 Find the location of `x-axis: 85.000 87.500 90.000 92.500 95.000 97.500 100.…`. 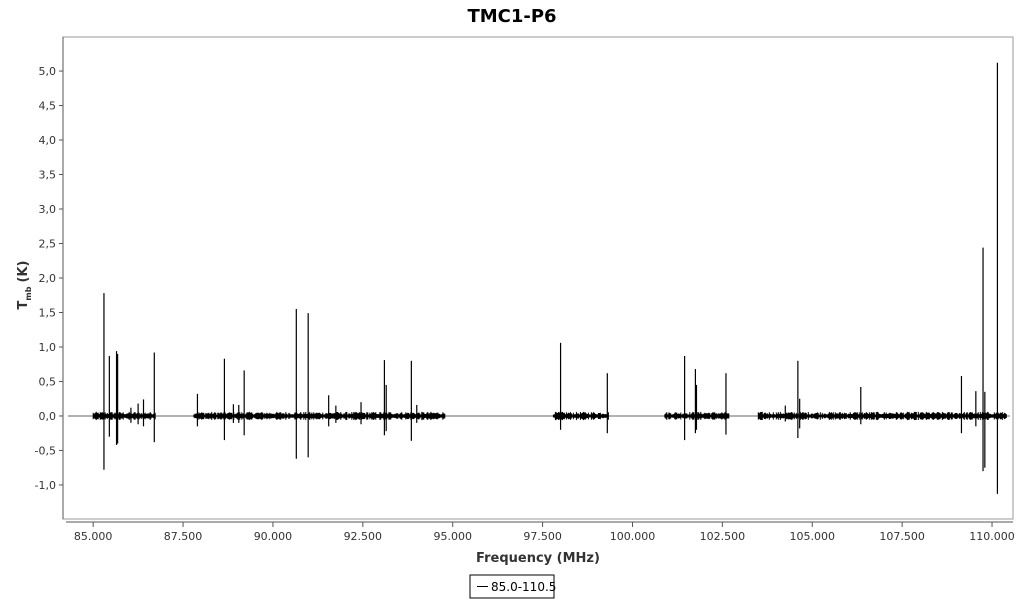

x-axis: 85.000 87.500 90.000 92.500 95.000 97.500 100.… is located at coordinates (540, 532).